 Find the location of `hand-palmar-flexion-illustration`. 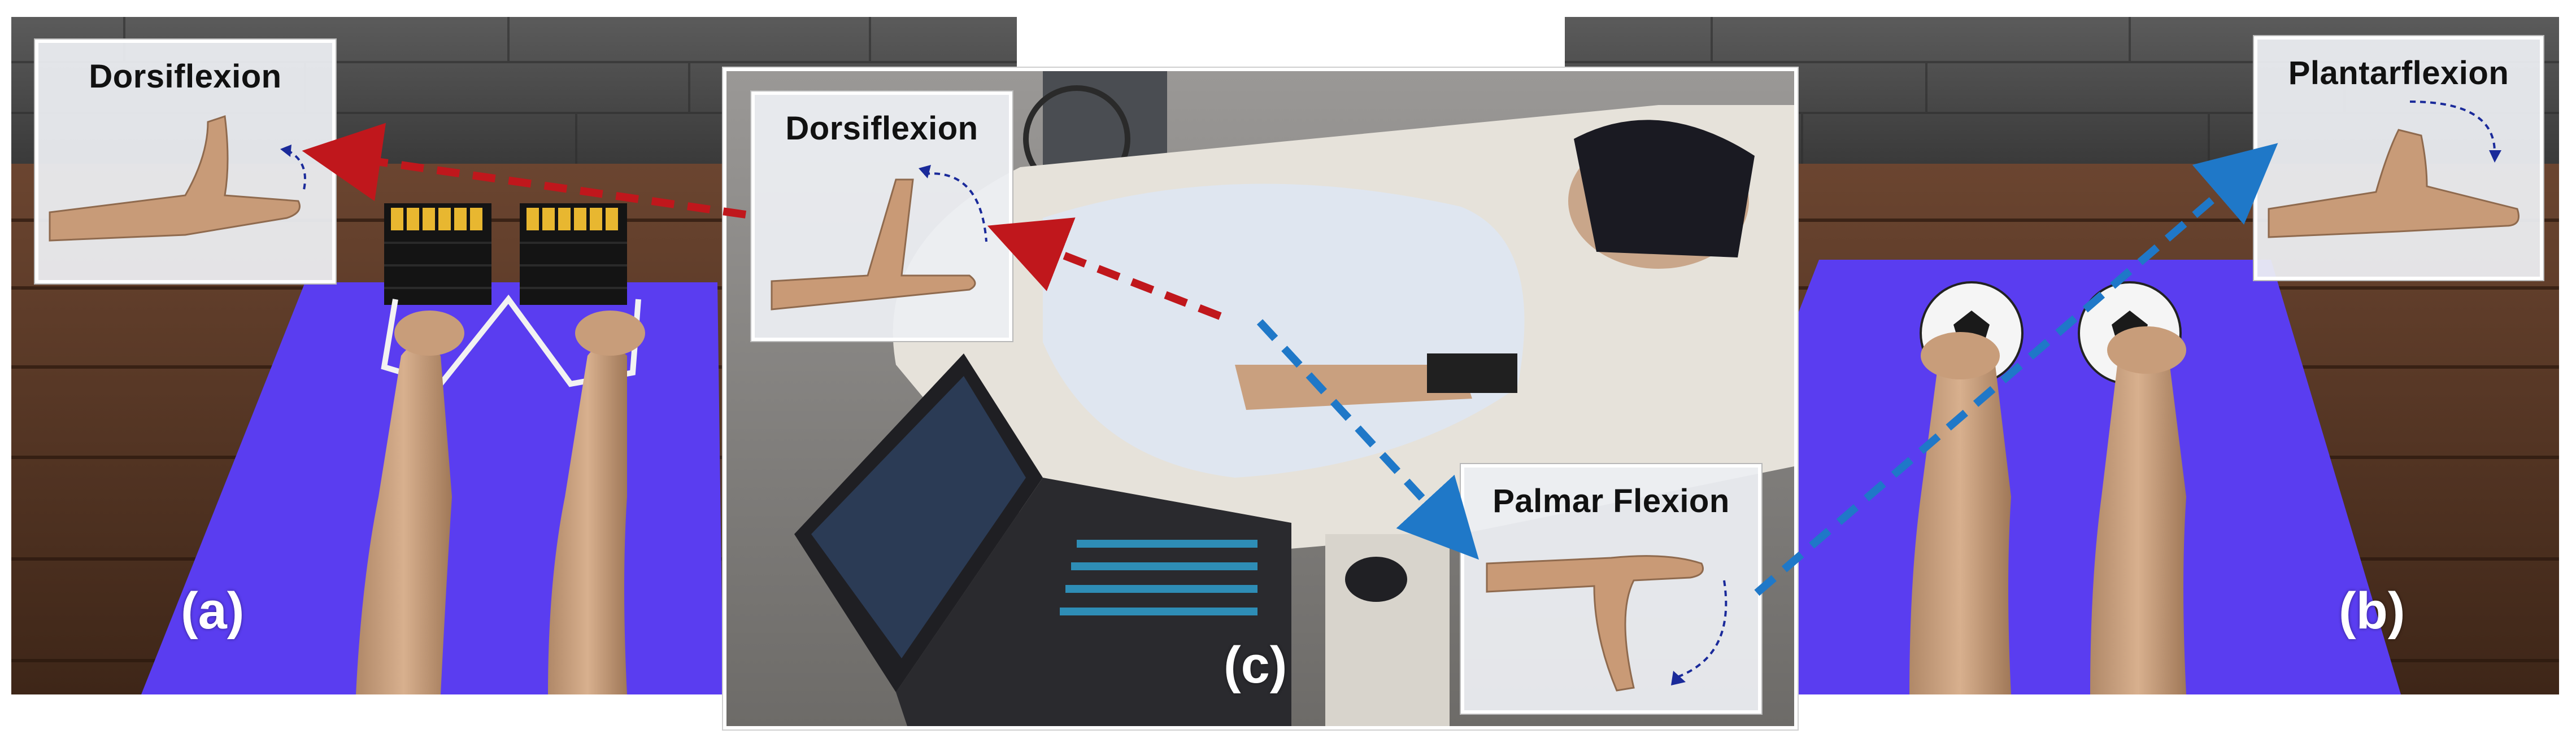

hand-palmar-flexion-illustration is located at coordinates (1607, 623).